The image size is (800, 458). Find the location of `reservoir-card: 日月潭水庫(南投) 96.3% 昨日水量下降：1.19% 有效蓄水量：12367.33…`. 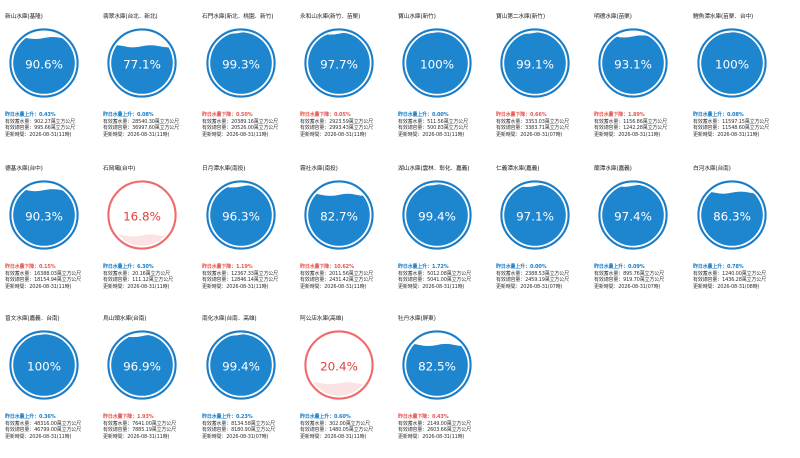

reservoir-card: 日月潭水庫(南投) 96.3% 昨日水量下降：1.19% 有效蓄水量：12367.33… is located at coordinates (246, 226).